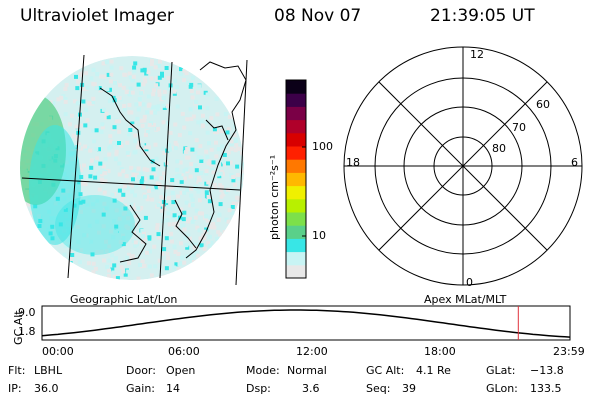 The height and width of the screenshot is (400, 600). Describe the element at coordinates (319, 235) in the screenshot. I see `colorbar-tick-10: 10` at that location.